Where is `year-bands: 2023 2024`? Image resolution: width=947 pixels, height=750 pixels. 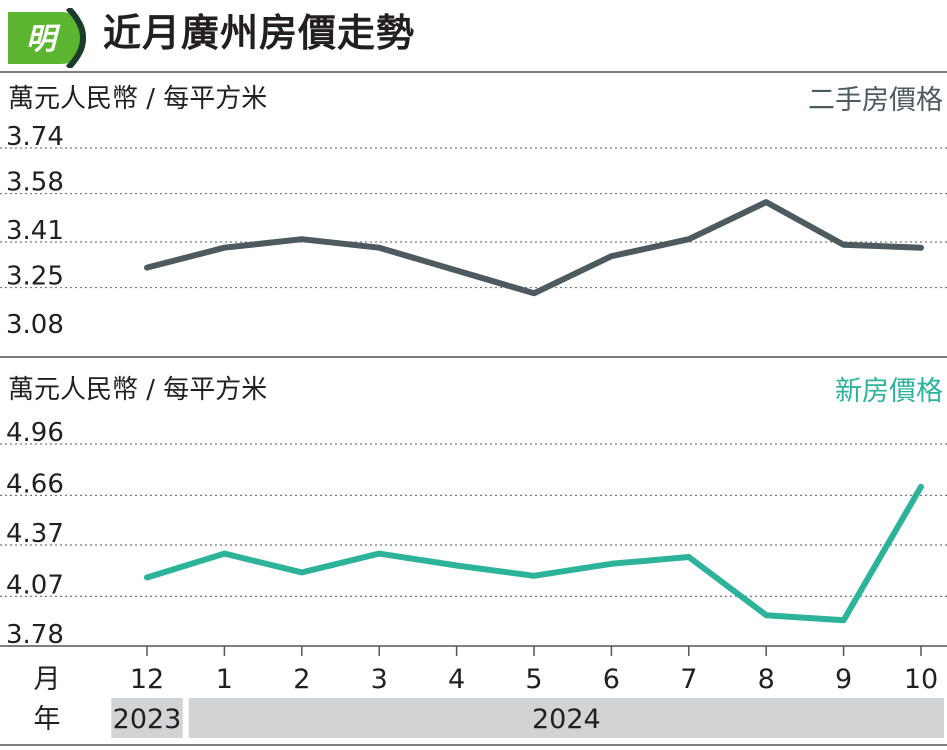
year-bands: 2023 2024 is located at coordinates (527, 718).